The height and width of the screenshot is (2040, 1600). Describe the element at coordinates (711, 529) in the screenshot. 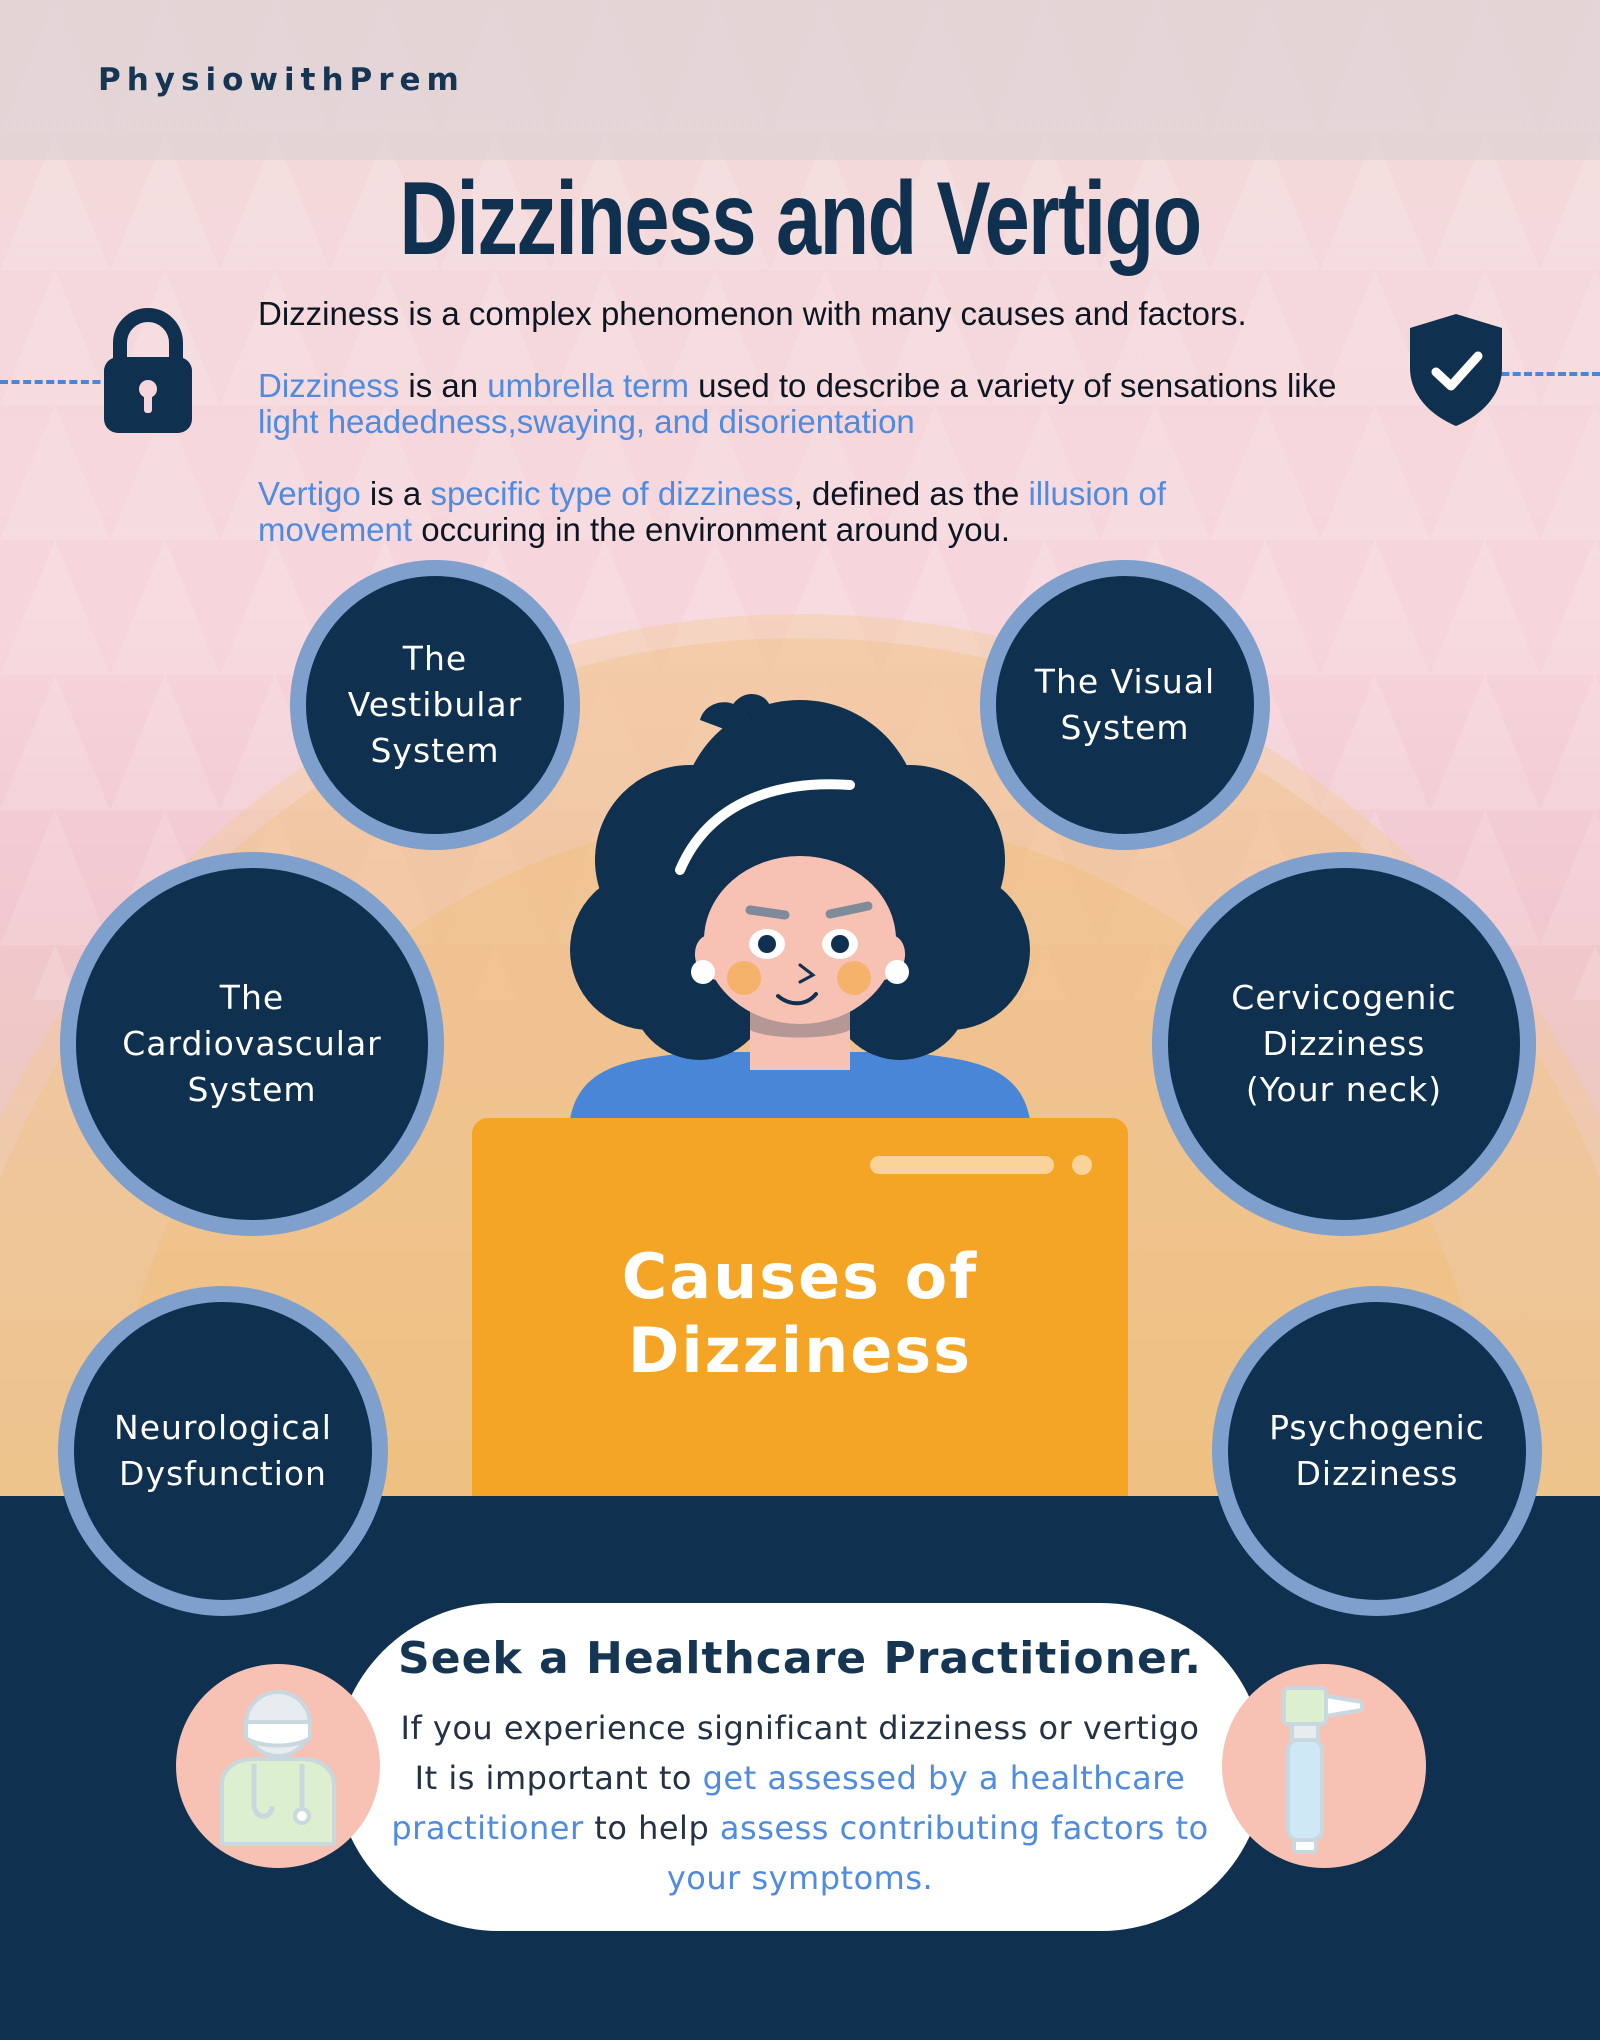

I see `body-text: occuring in the environment around you.` at that location.